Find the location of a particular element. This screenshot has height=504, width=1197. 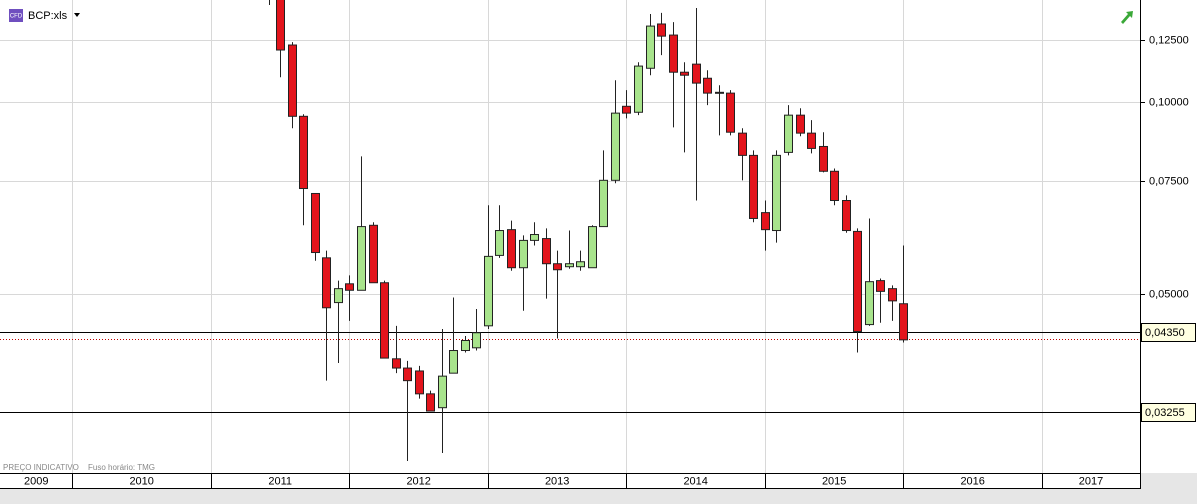

x-tick-label: 2013 is located at coordinates (557, 481).